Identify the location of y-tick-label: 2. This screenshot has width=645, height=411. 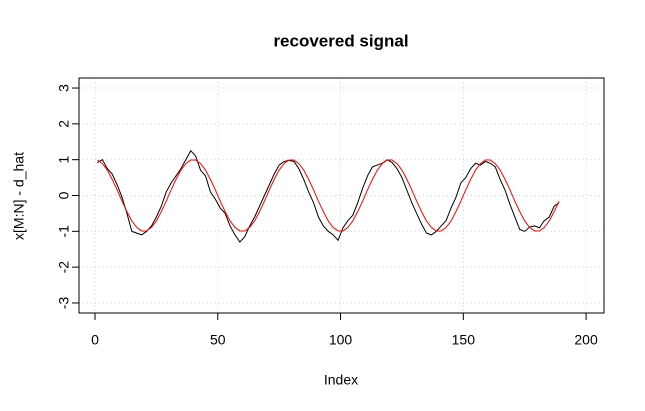
(64, 124).